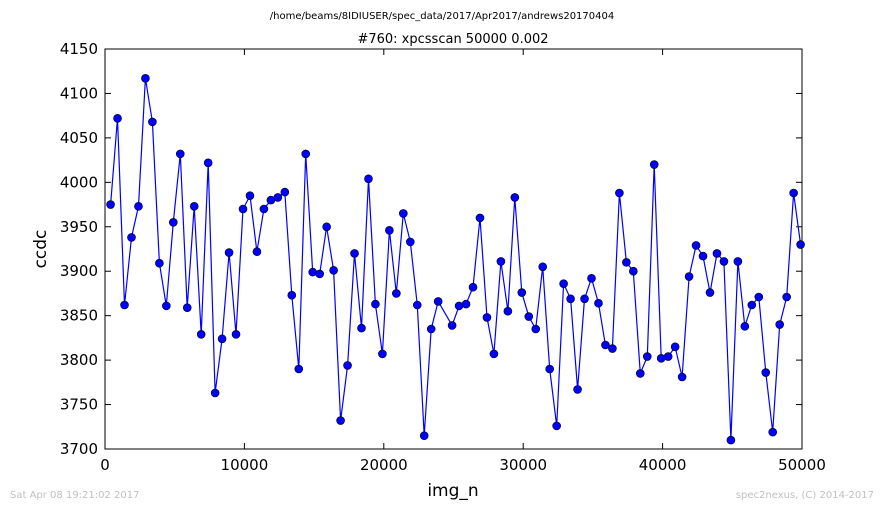 This screenshot has width=884, height=509. I want to click on y-tick-label: 4100, so click(79, 93).